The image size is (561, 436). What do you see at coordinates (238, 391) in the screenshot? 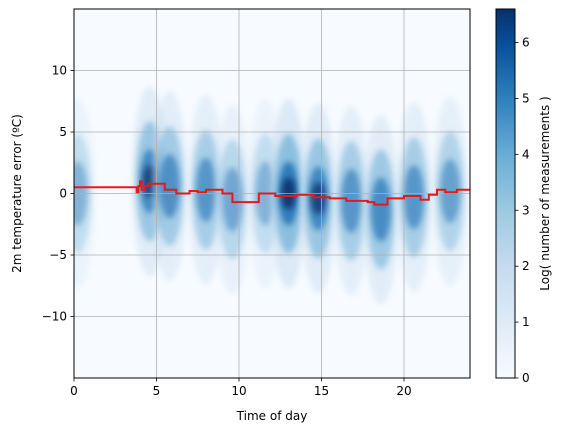
I see `x-tick-label: 10` at bounding box center [238, 391].